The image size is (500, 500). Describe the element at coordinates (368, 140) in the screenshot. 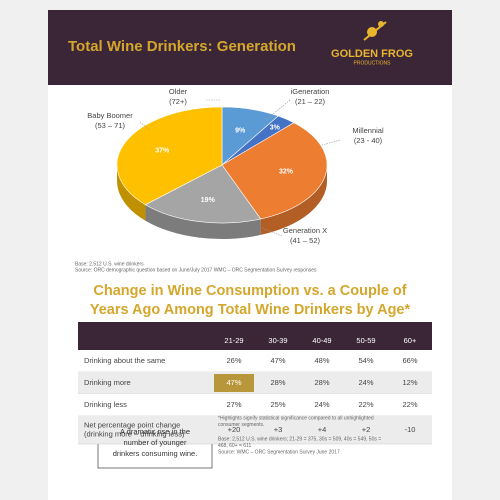

I see `category-range: (23 - 40)` at that location.